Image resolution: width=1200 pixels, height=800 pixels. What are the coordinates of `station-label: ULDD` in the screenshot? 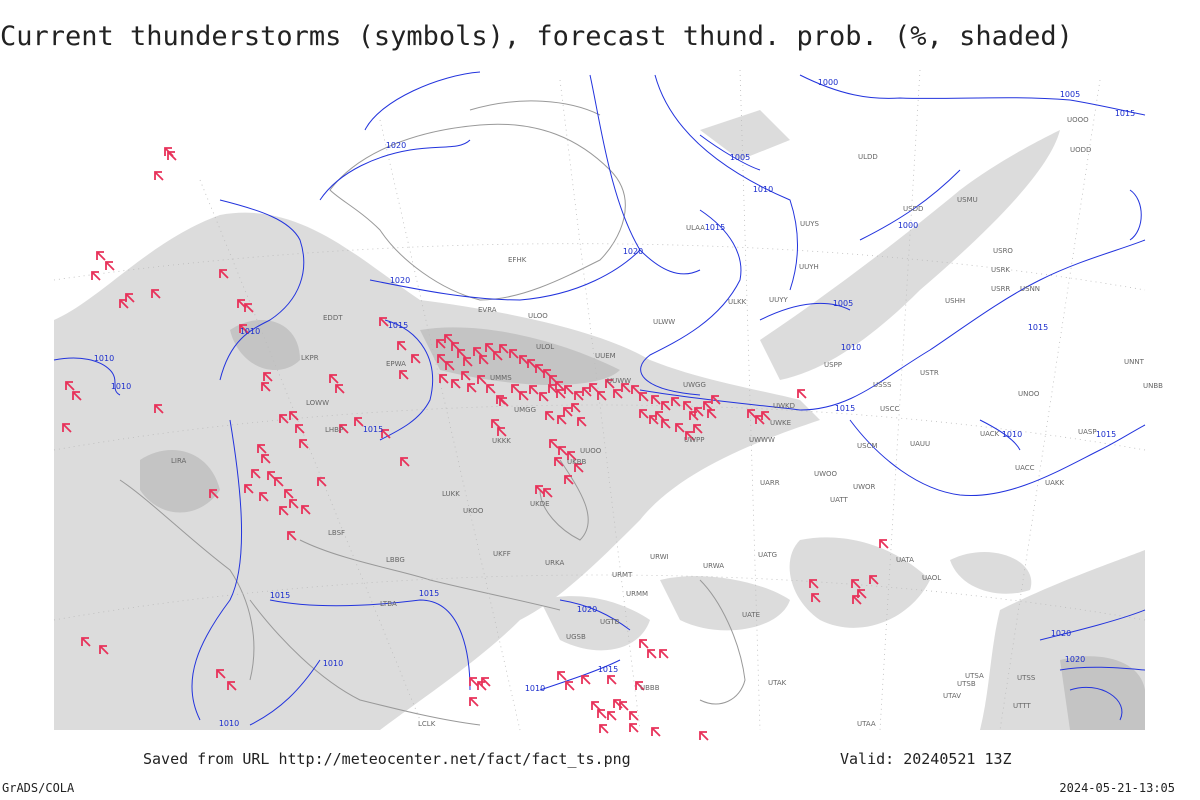 It's located at (868, 157).